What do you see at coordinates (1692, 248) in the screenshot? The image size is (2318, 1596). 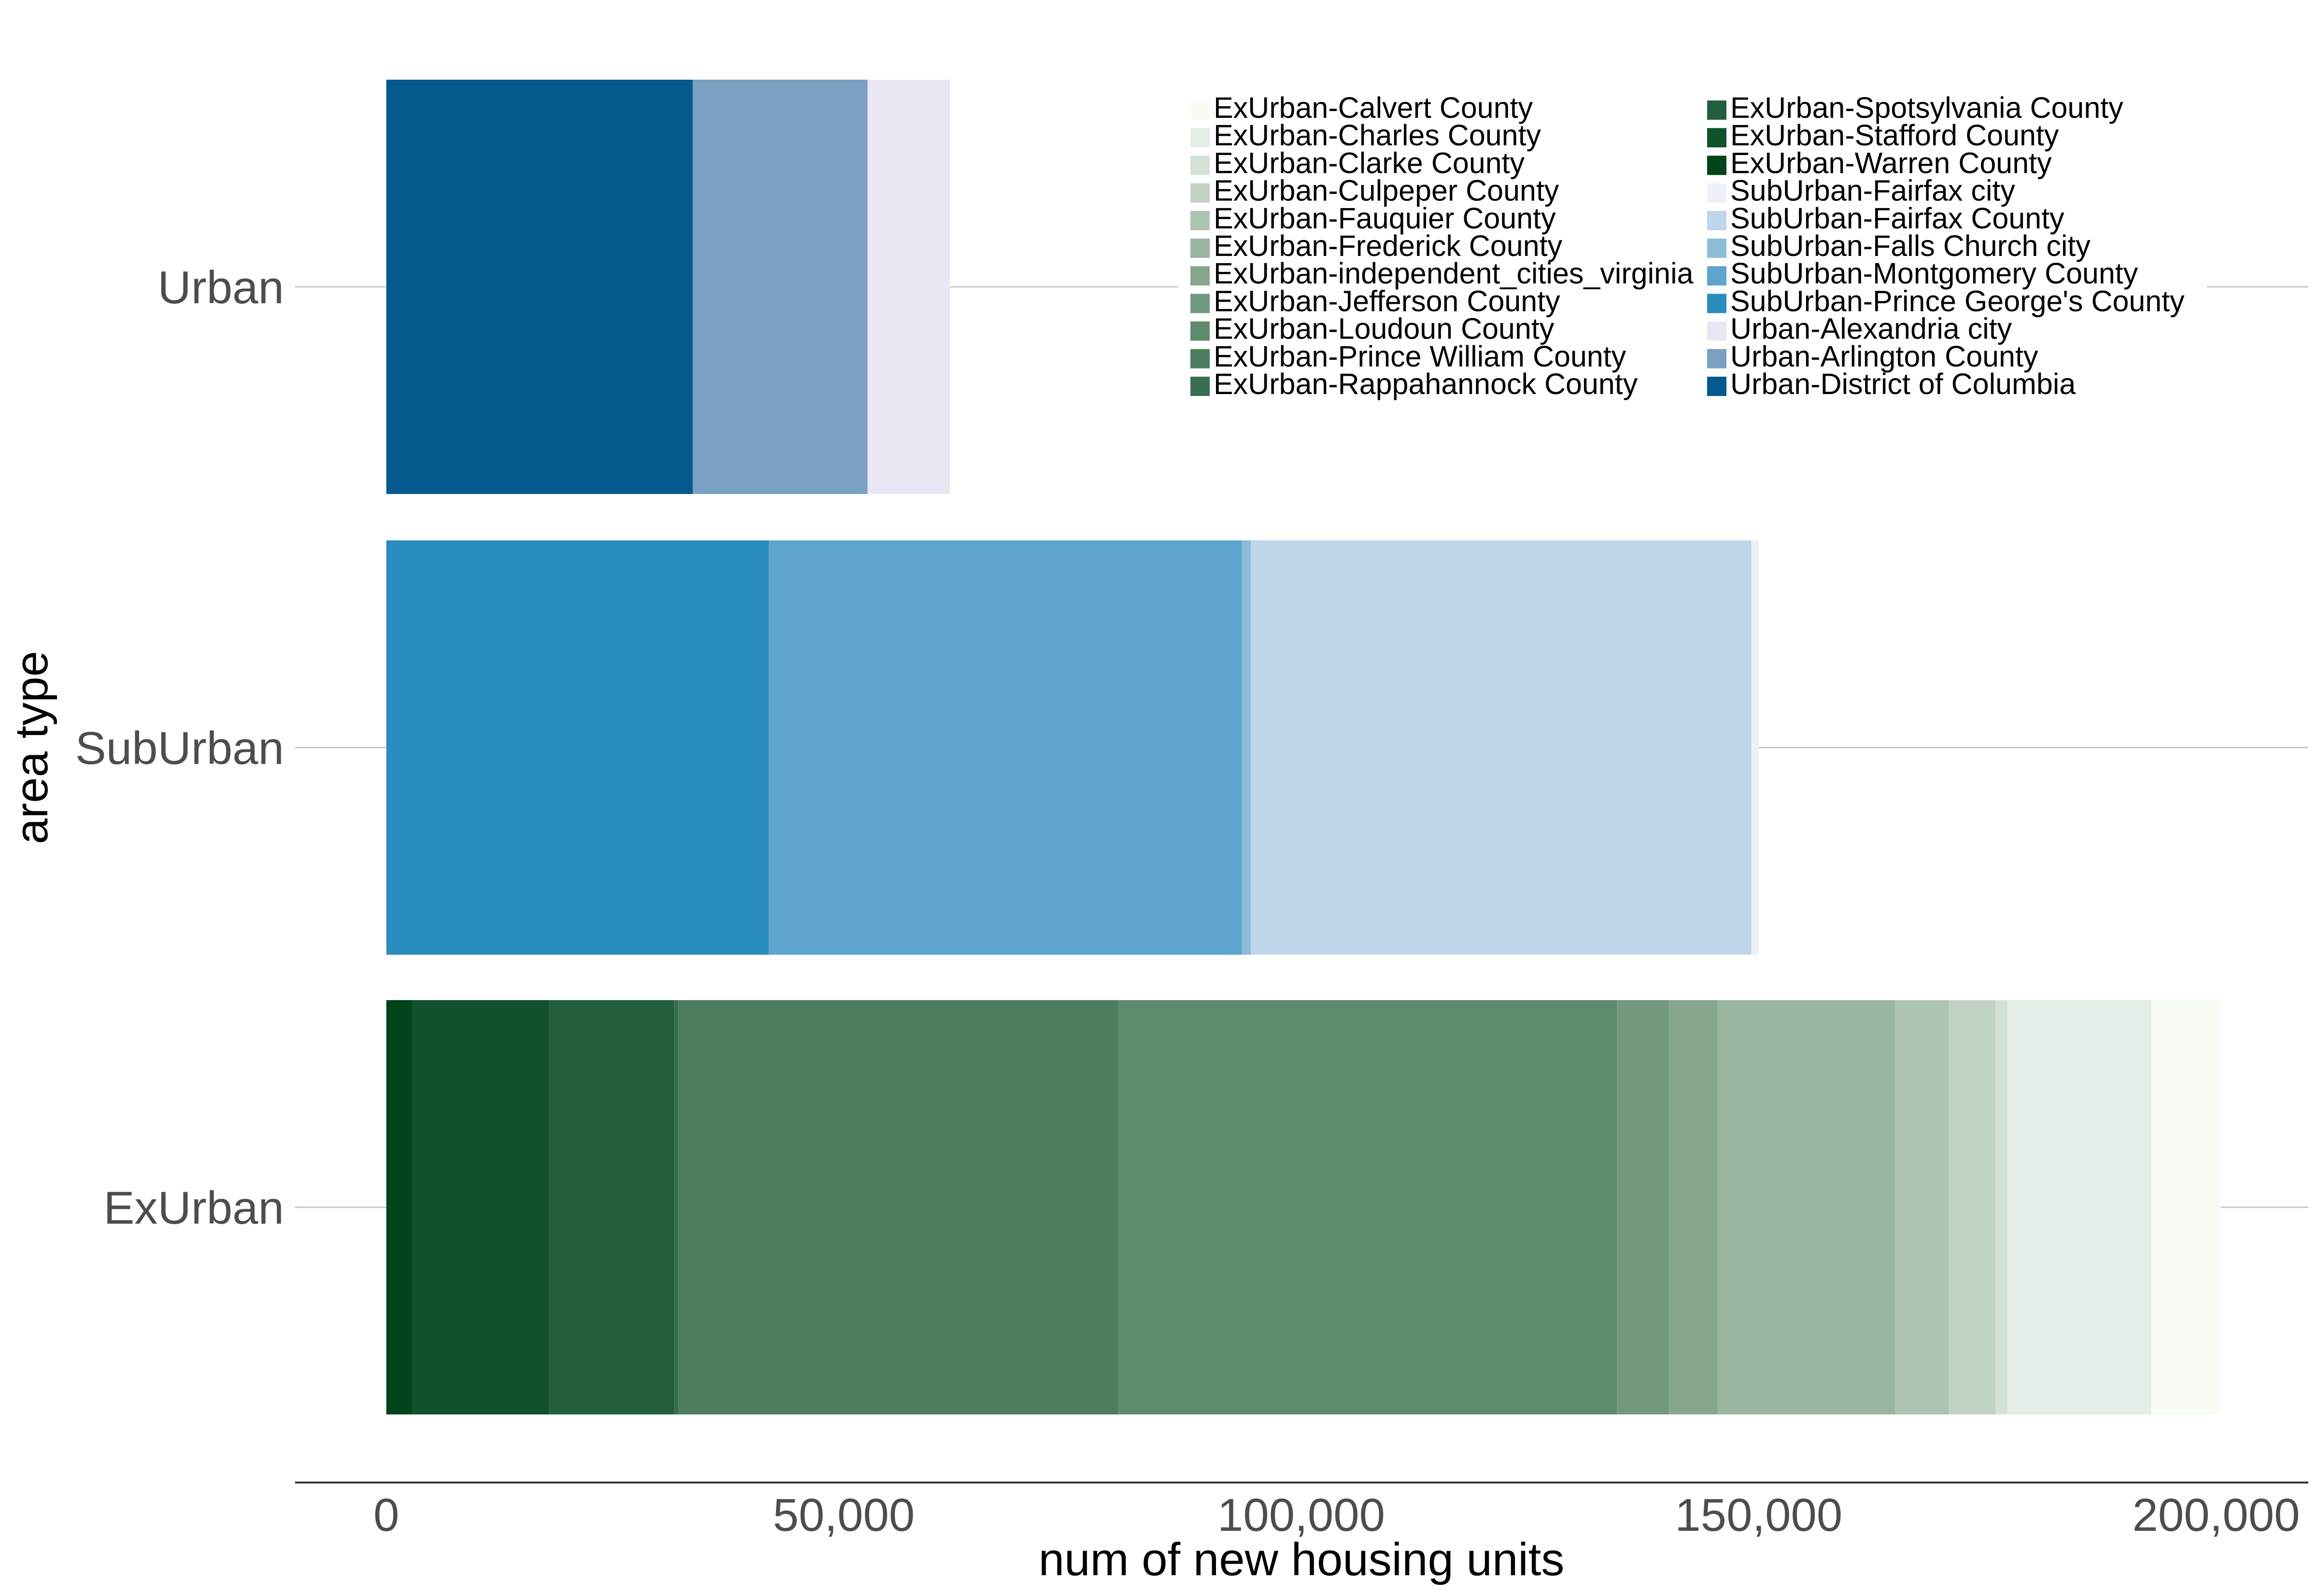 I see `legend-background` at bounding box center [1692, 248].